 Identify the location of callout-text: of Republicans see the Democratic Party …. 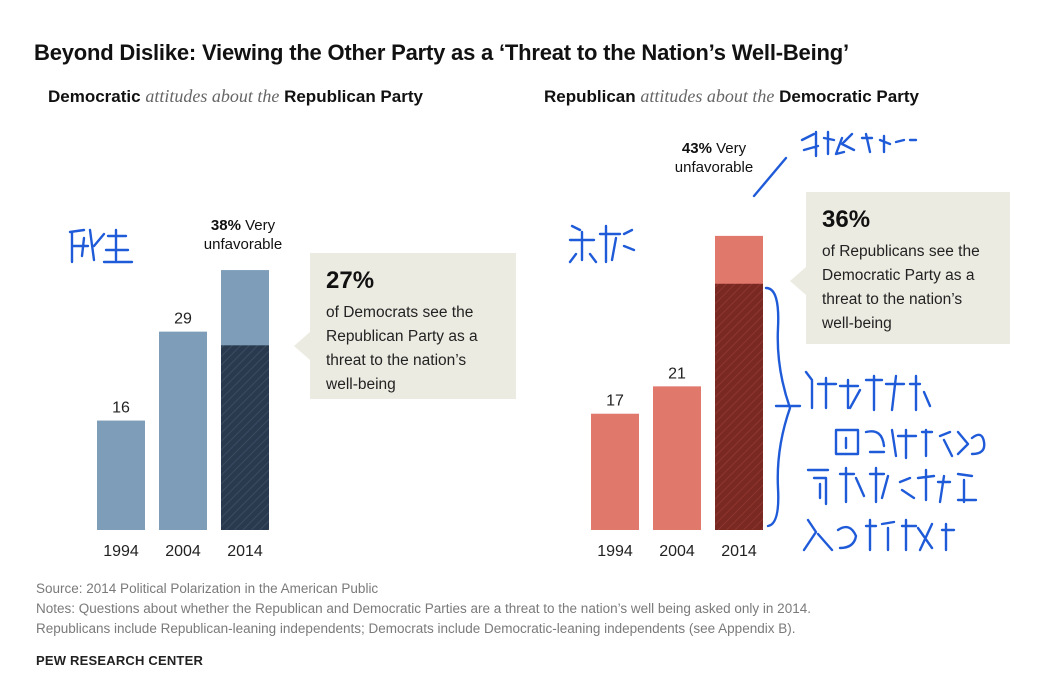
(901, 287).